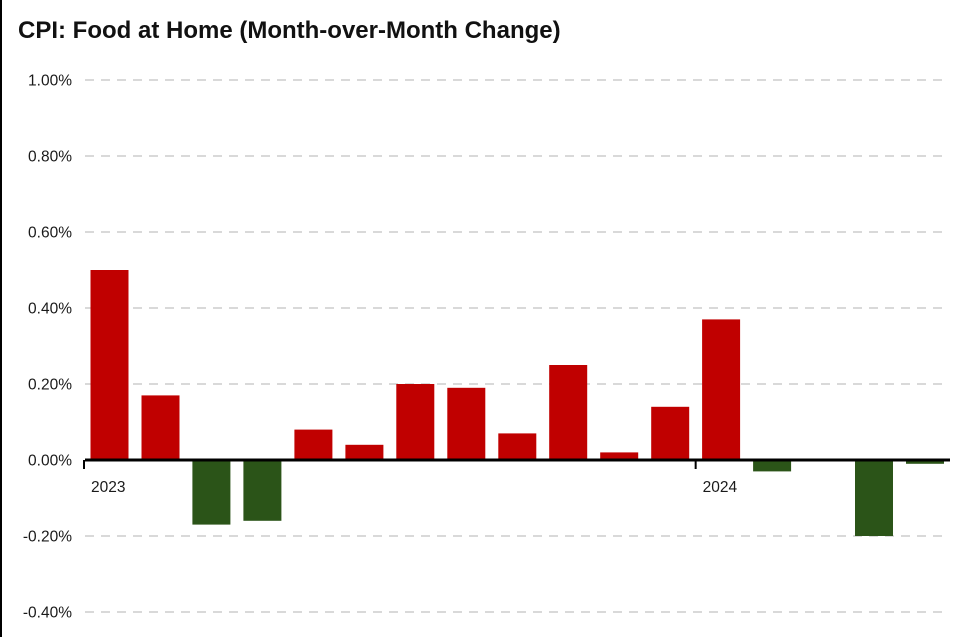 The width and height of the screenshot is (973, 637). Describe the element at coordinates (415, 422) in the screenshot. I see `bar-jul-2023` at that location.